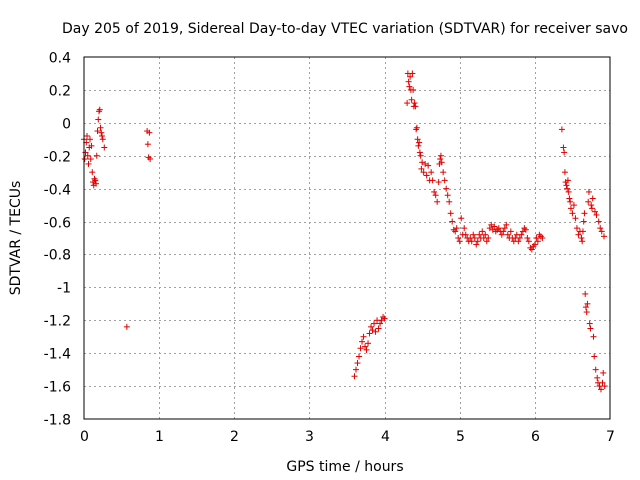  What do you see at coordinates (234, 437) in the screenshot?
I see `x-tick-label: 2` at bounding box center [234, 437].